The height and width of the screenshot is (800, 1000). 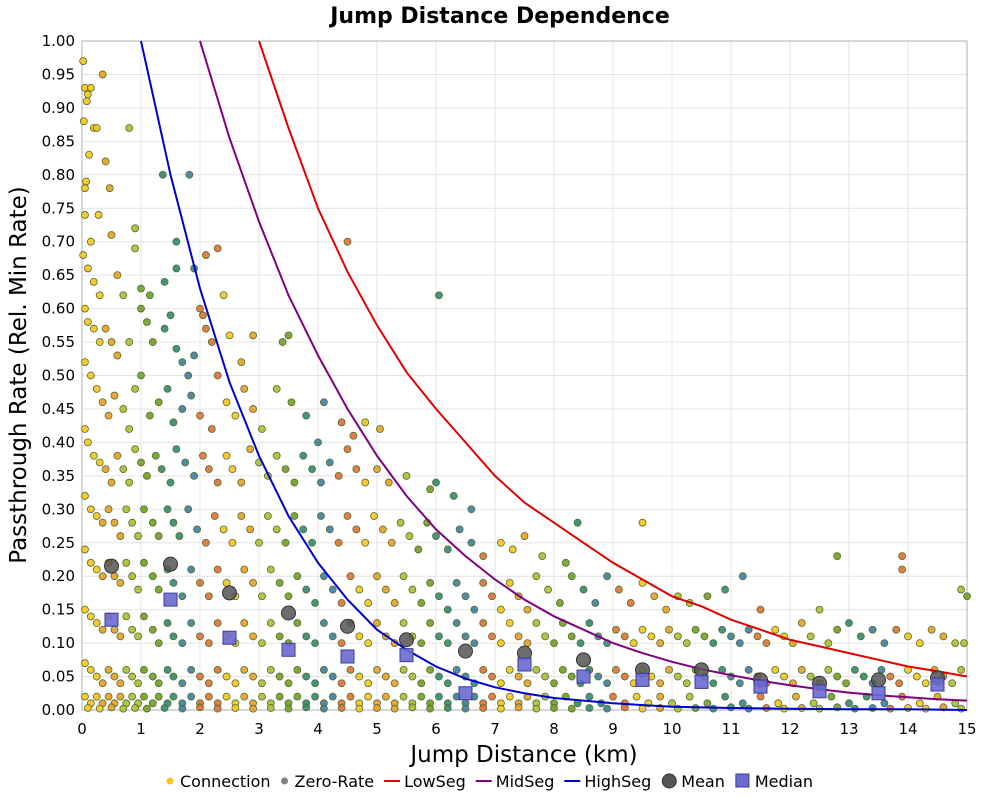 I want to click on median-marker, so click(x=937, y=684).